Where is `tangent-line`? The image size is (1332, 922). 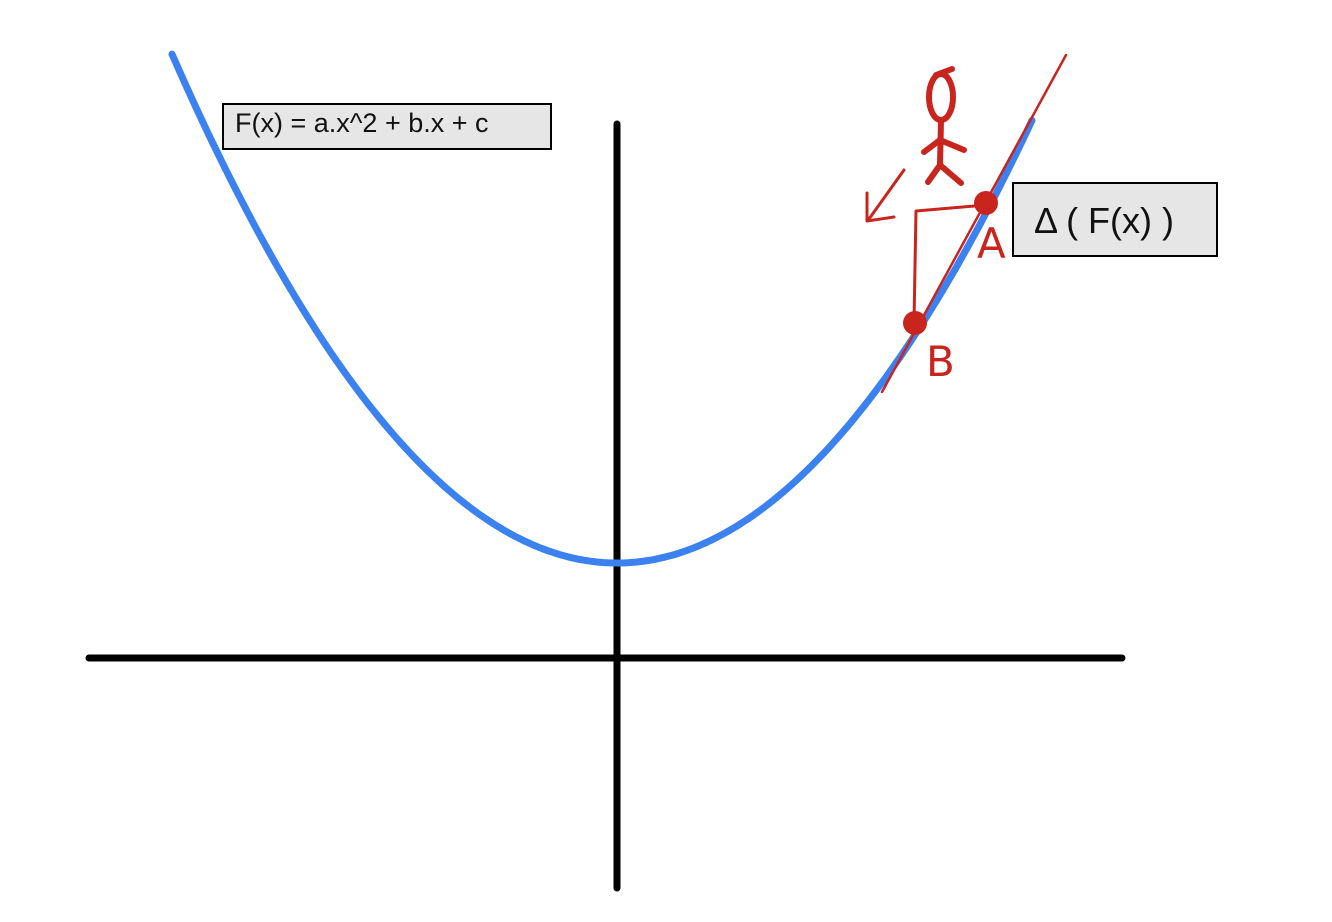
tangent-line is located at coordinates (974, 223).